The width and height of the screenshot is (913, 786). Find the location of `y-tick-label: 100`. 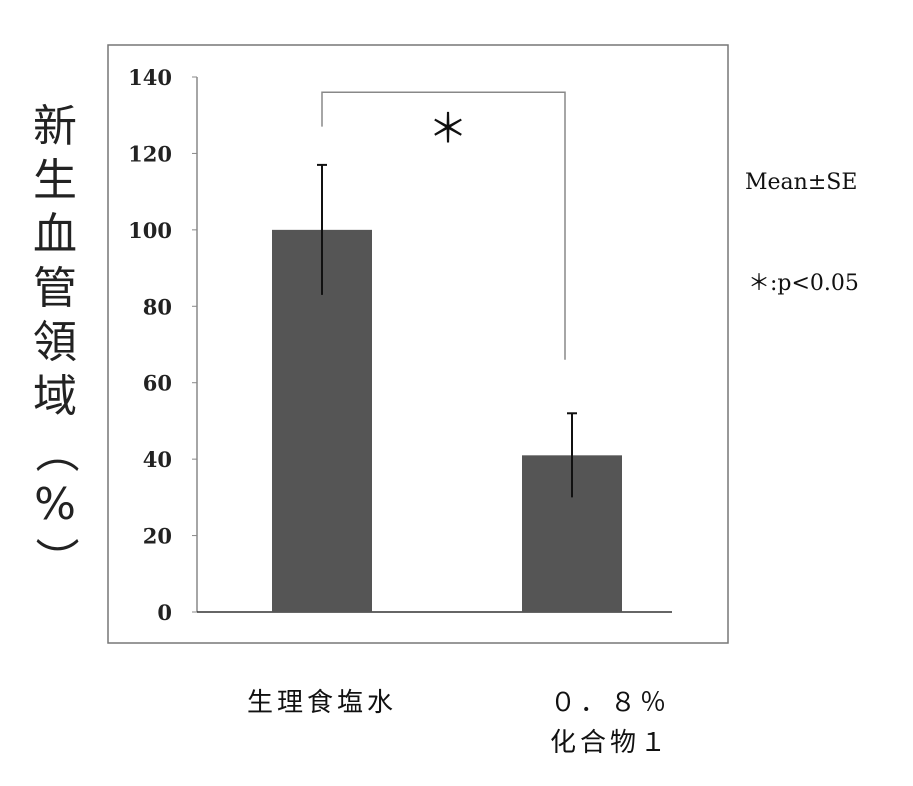

y-tick-label: 100 is located at coordinates (150, 230).